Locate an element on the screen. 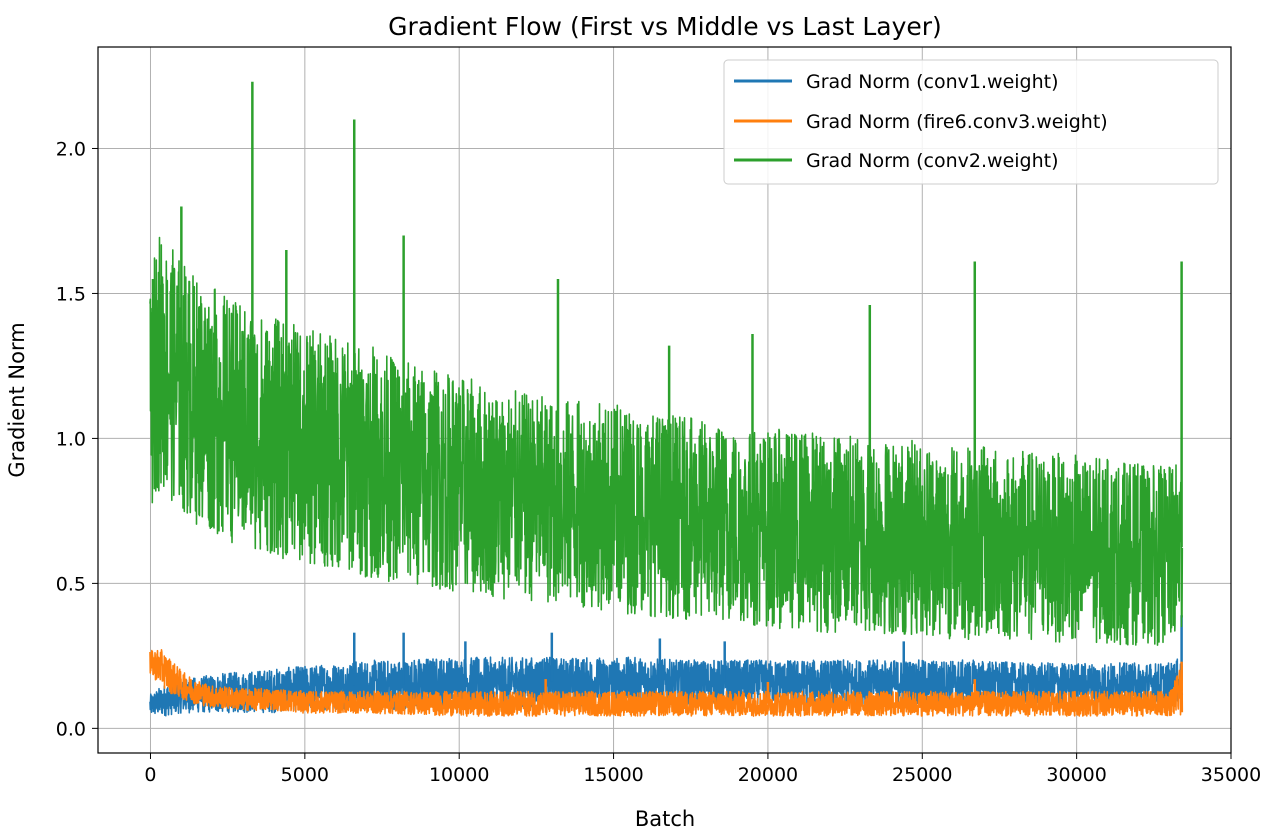 The height and width of the screenshot is (836, 1276). legend-label-conv1: Grad Norm (conv1.weight) is located at coordinates (932, 82).